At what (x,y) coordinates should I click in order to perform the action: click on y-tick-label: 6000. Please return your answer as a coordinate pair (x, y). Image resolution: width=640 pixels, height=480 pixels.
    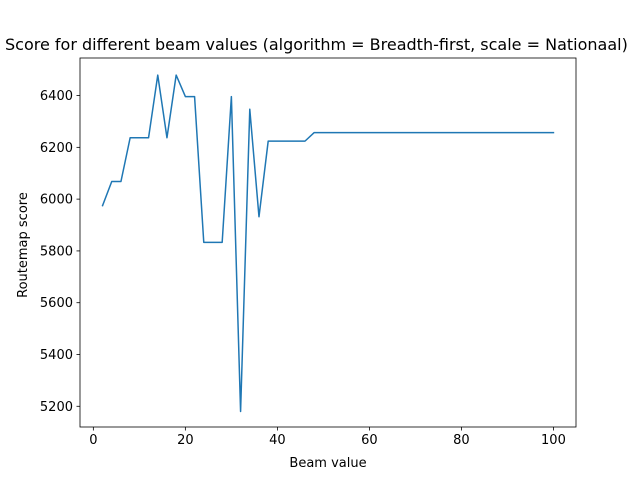
    Looking at the image, I should click on (56, 200).